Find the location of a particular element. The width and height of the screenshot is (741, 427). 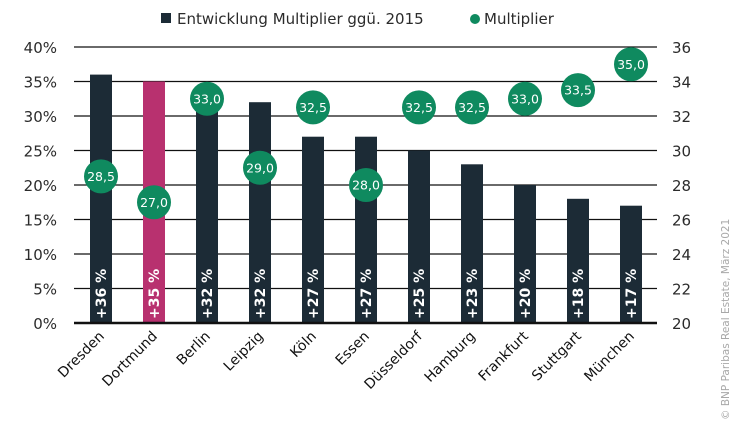

multiplier-dot-label: 27,0 is located at coordinates (154, 202).